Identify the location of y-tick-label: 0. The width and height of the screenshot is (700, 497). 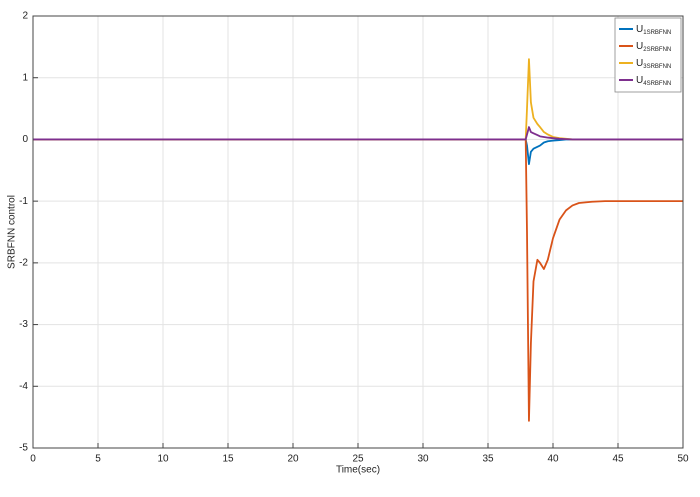
(25, 139).